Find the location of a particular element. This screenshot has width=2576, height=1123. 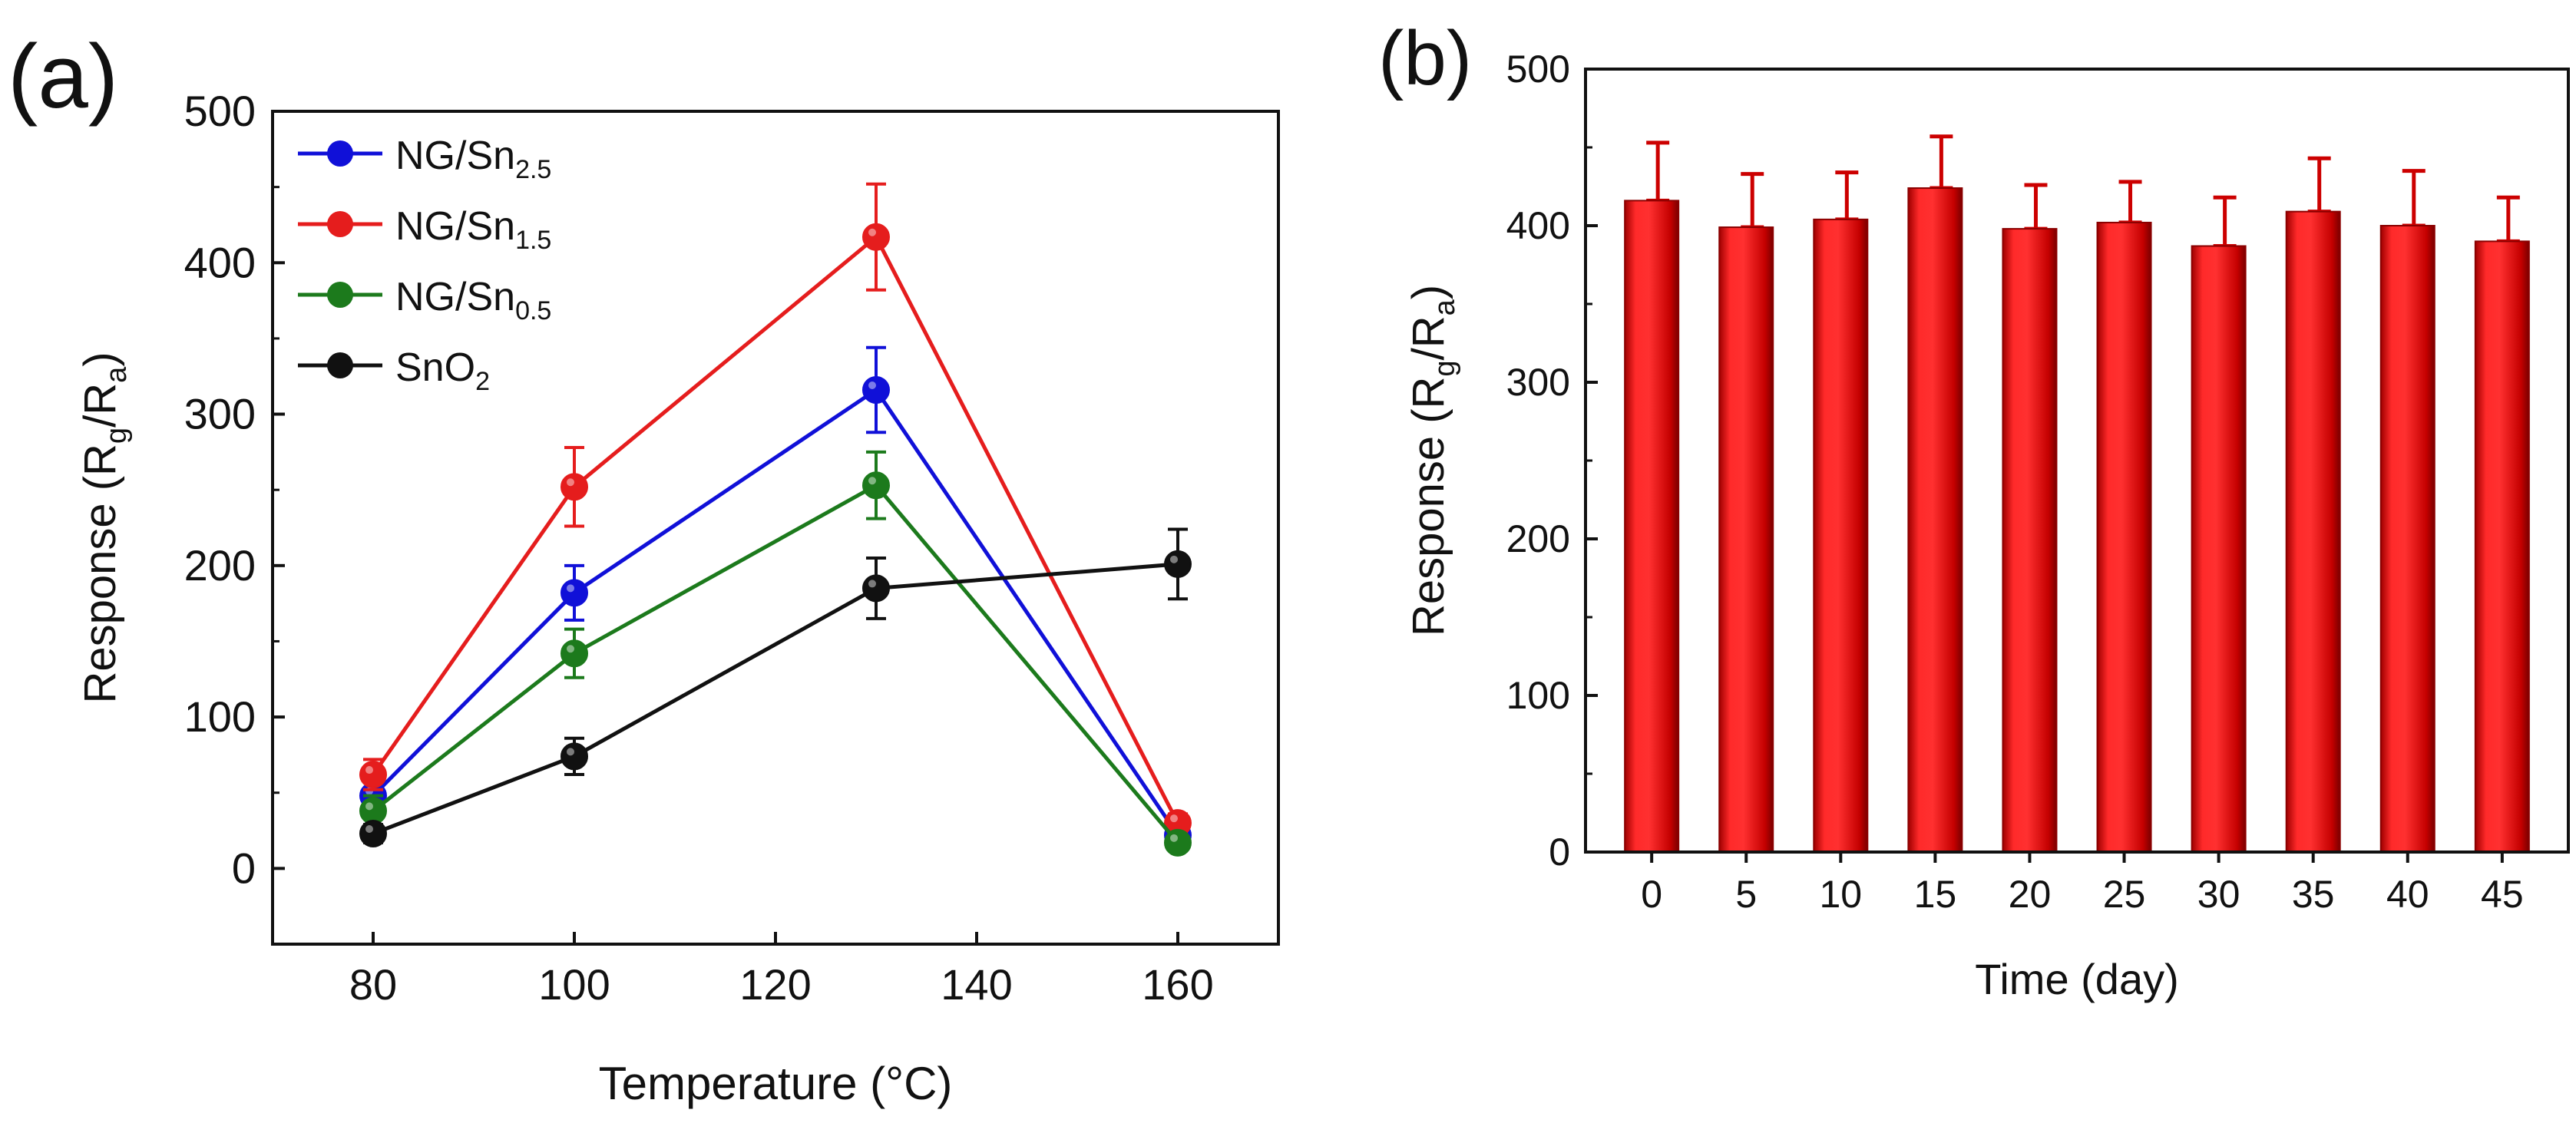

y-tick-label: 500 is located at coordinates (220, 111).